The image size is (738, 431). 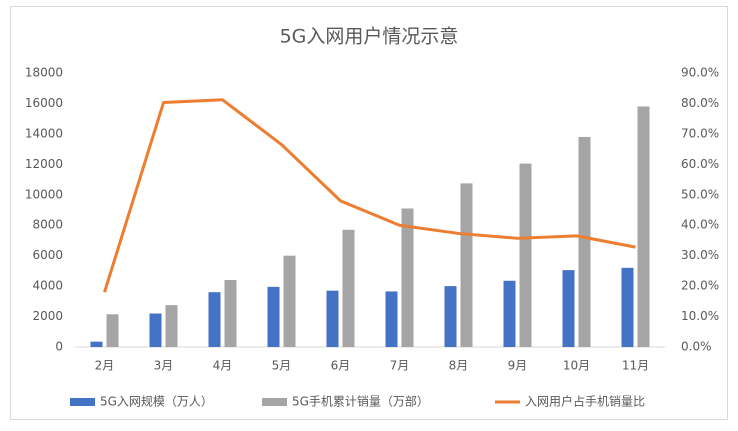 What do you see at coordinates (700, 225) in the screenshot?
I see `y2-tick-label: 40.0%` at bounding box center [700, 225].